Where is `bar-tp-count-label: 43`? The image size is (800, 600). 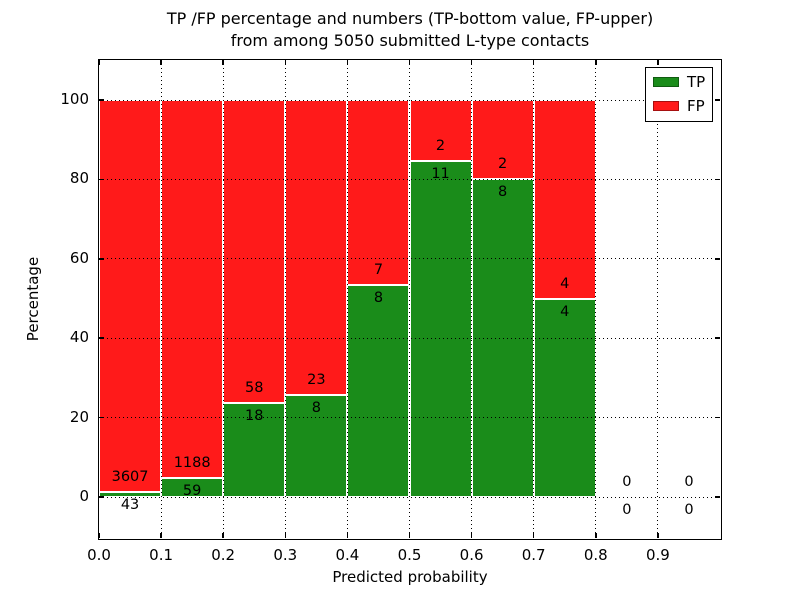
bar-tp-count-label: 43 is located at coordinates (130, 505).